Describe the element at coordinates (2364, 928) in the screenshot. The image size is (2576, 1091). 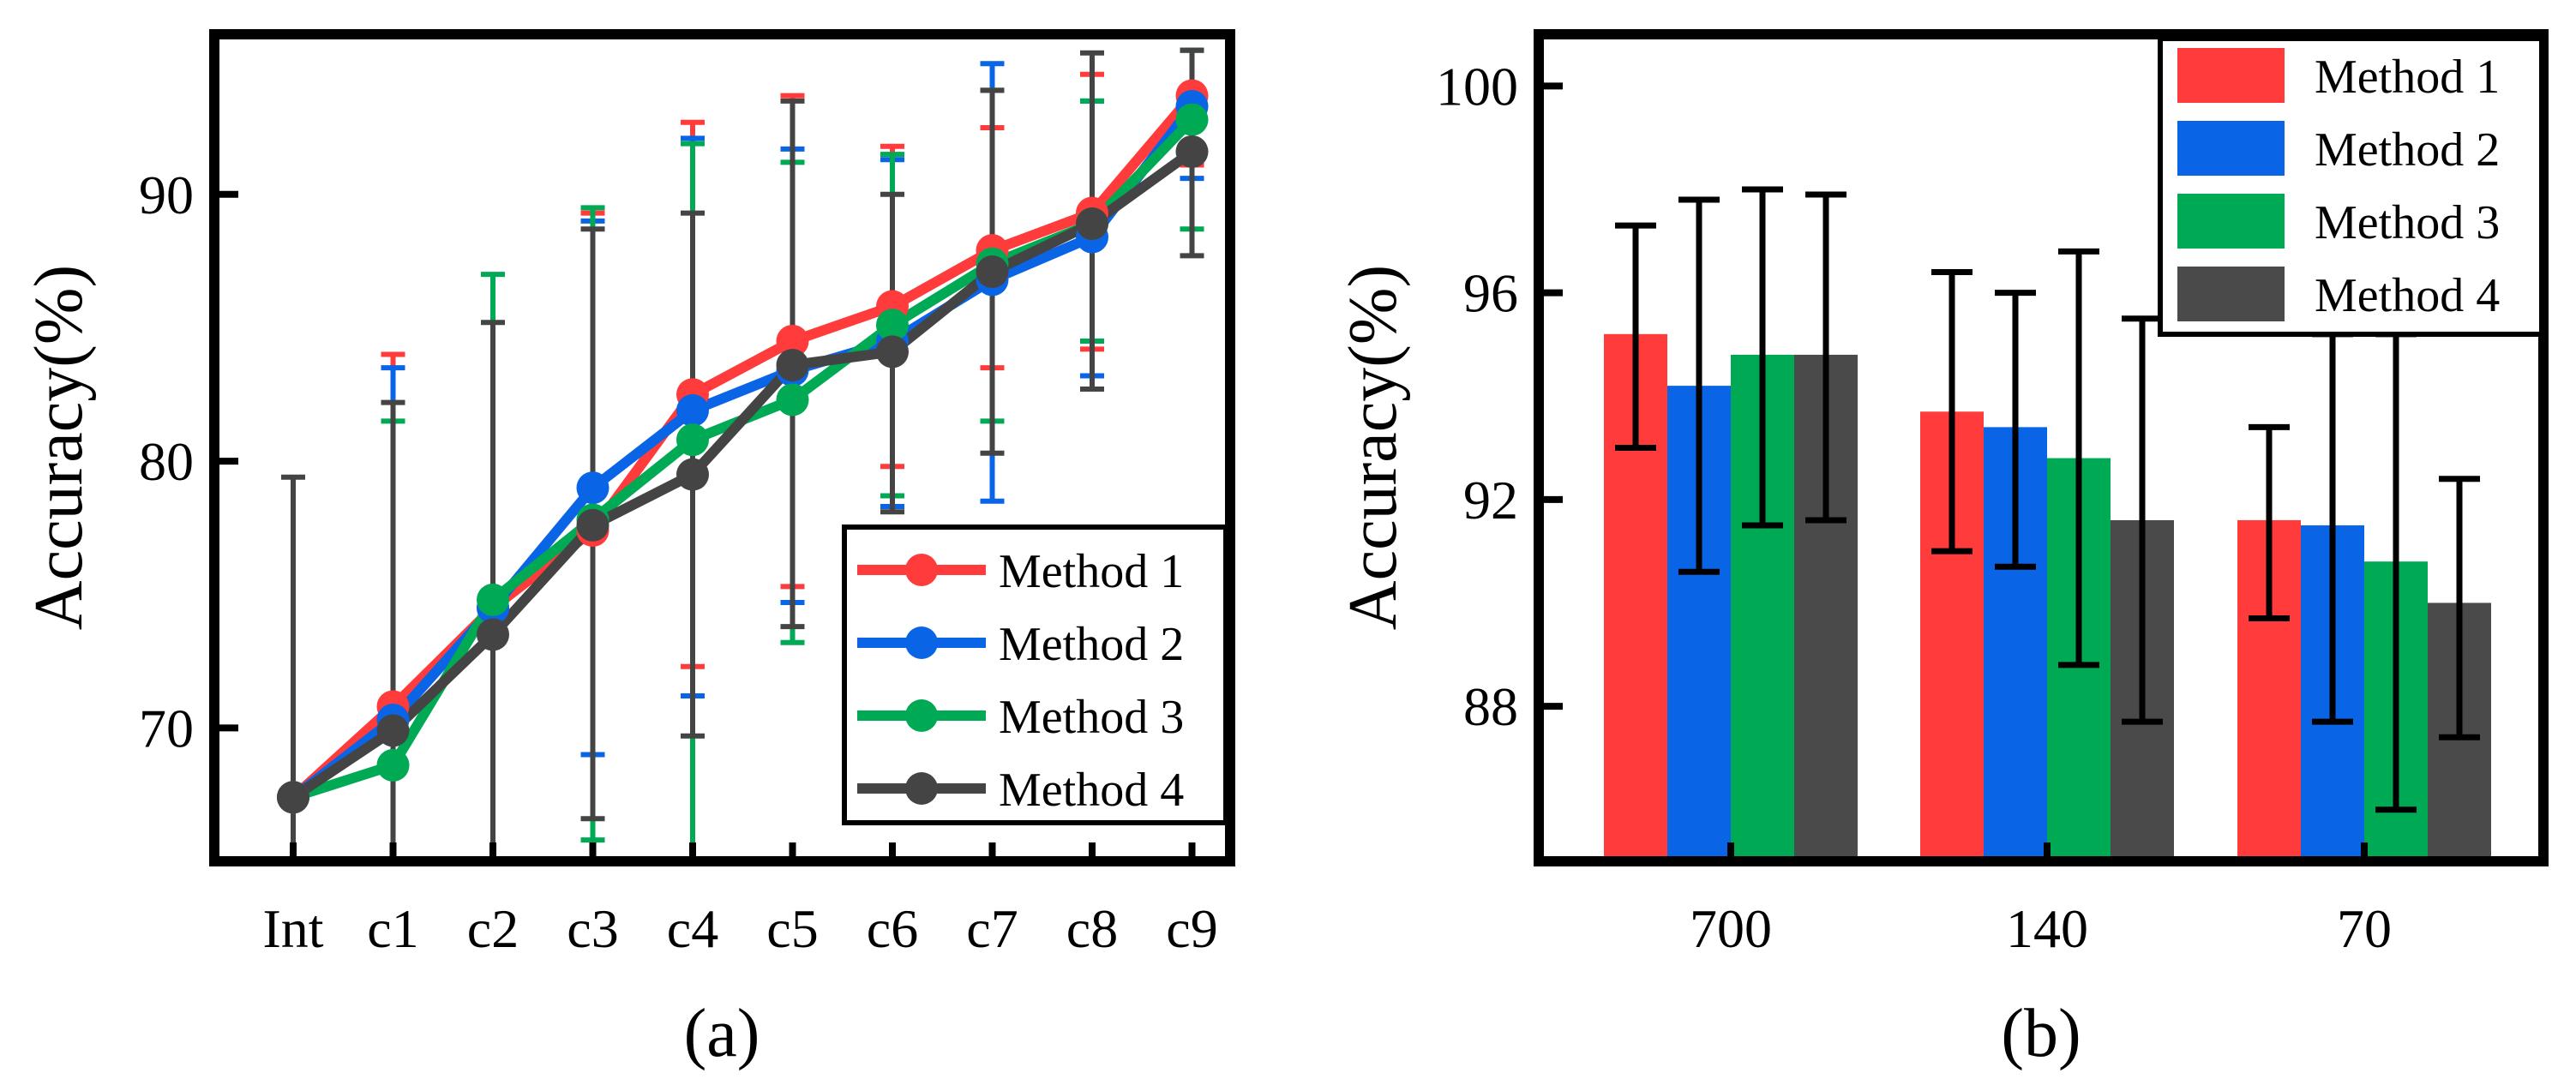
I see `panel-b-x-tick-label: 70` at that location.